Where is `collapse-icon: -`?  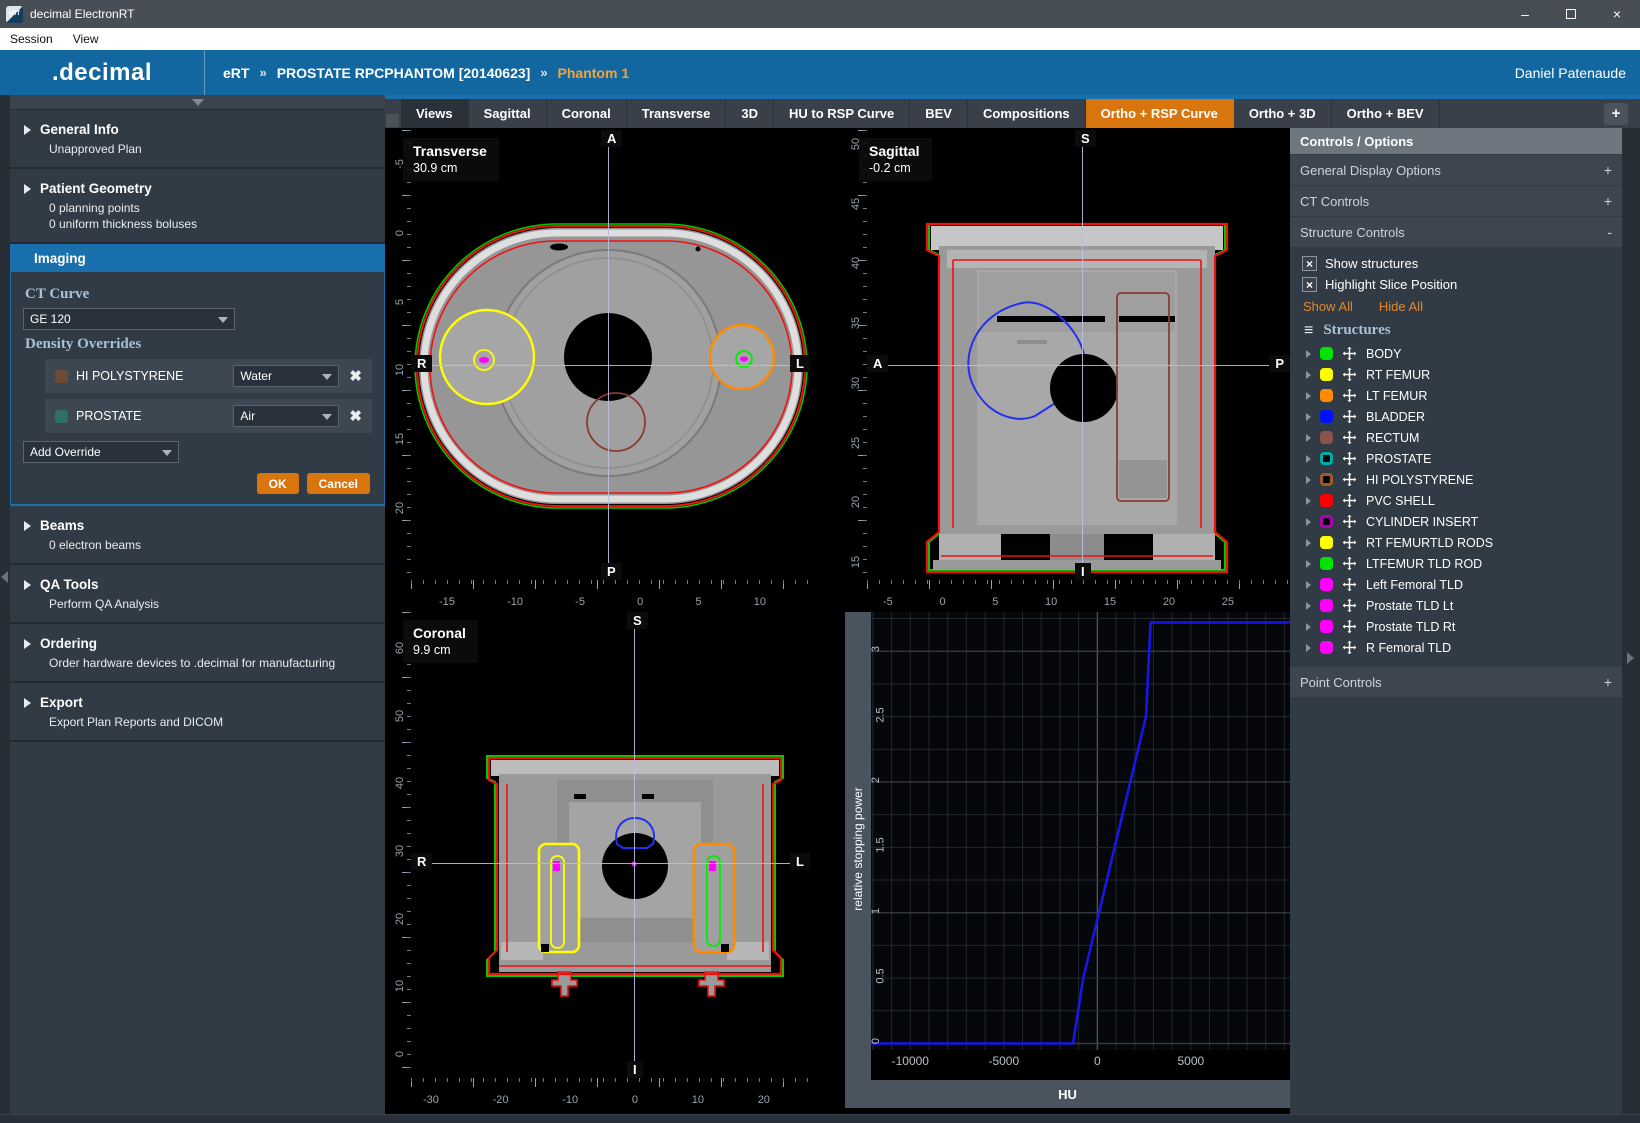 collapse-icon: - is located at coordinates (1609, 232).